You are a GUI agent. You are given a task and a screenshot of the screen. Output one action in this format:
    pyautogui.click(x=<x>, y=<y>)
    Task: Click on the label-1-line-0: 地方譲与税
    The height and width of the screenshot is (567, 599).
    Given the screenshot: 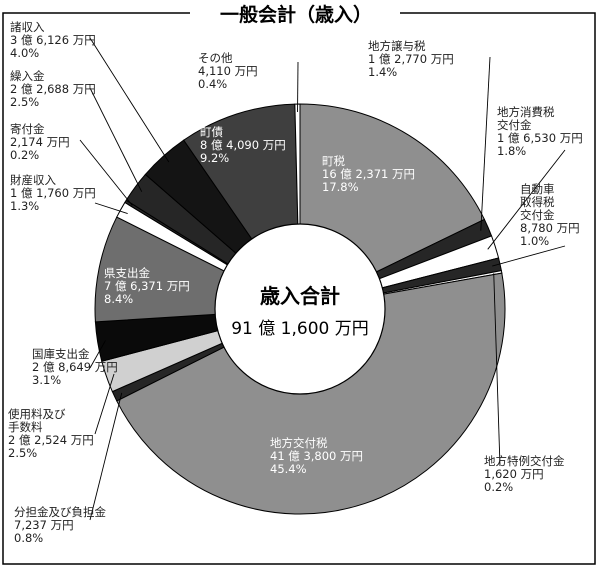 What is the action you would take?
    pyautogui.click(x=397, y=46)
    